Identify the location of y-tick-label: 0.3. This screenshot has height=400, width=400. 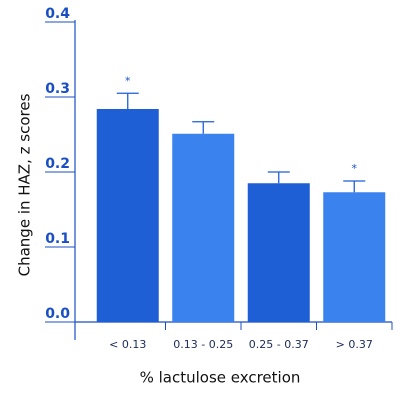
(57, 89).